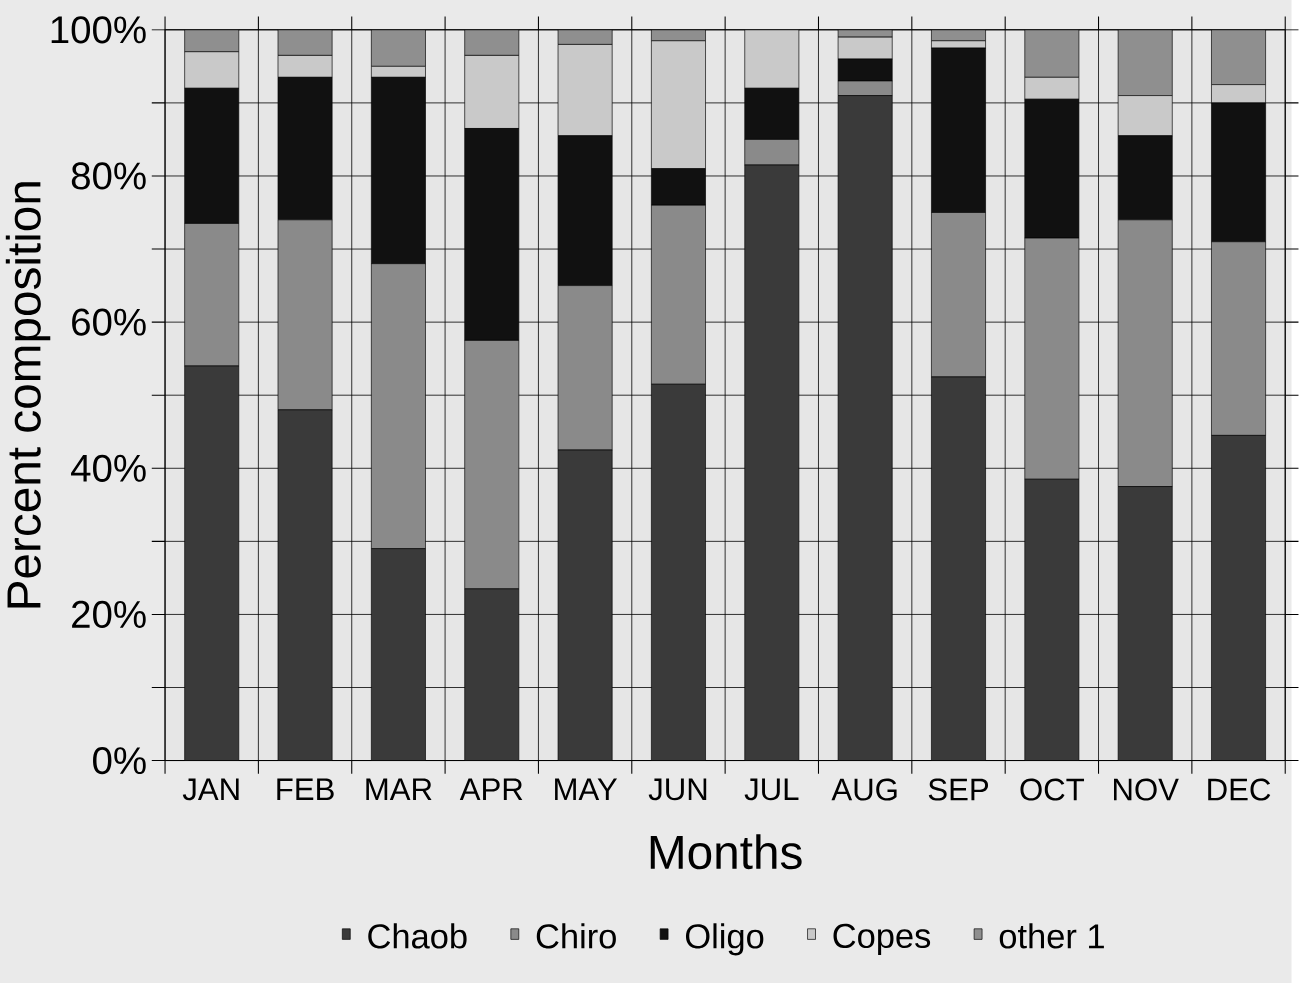 This screenshot has width=1299, height=983. Describe the element at coordinates (586, 789) in the screenshot. I see `x-tick-label: MAY` at that location.